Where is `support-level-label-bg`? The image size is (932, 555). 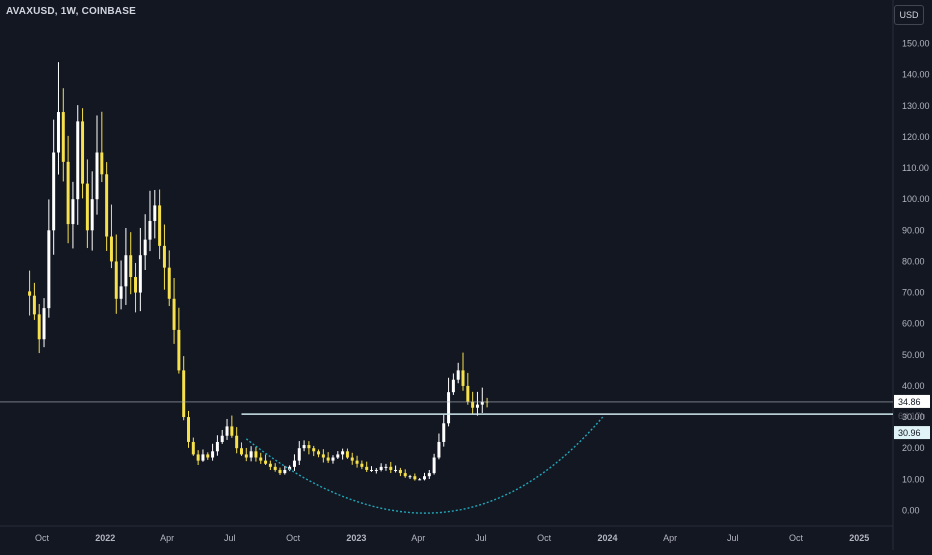
support-level-label-bg is located at coordinates (912, 433).